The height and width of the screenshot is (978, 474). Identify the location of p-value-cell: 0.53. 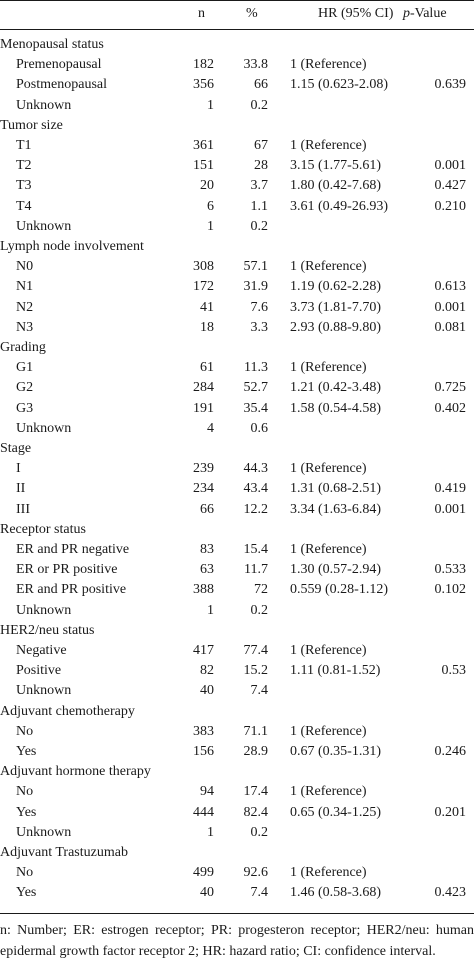
(454, 671).